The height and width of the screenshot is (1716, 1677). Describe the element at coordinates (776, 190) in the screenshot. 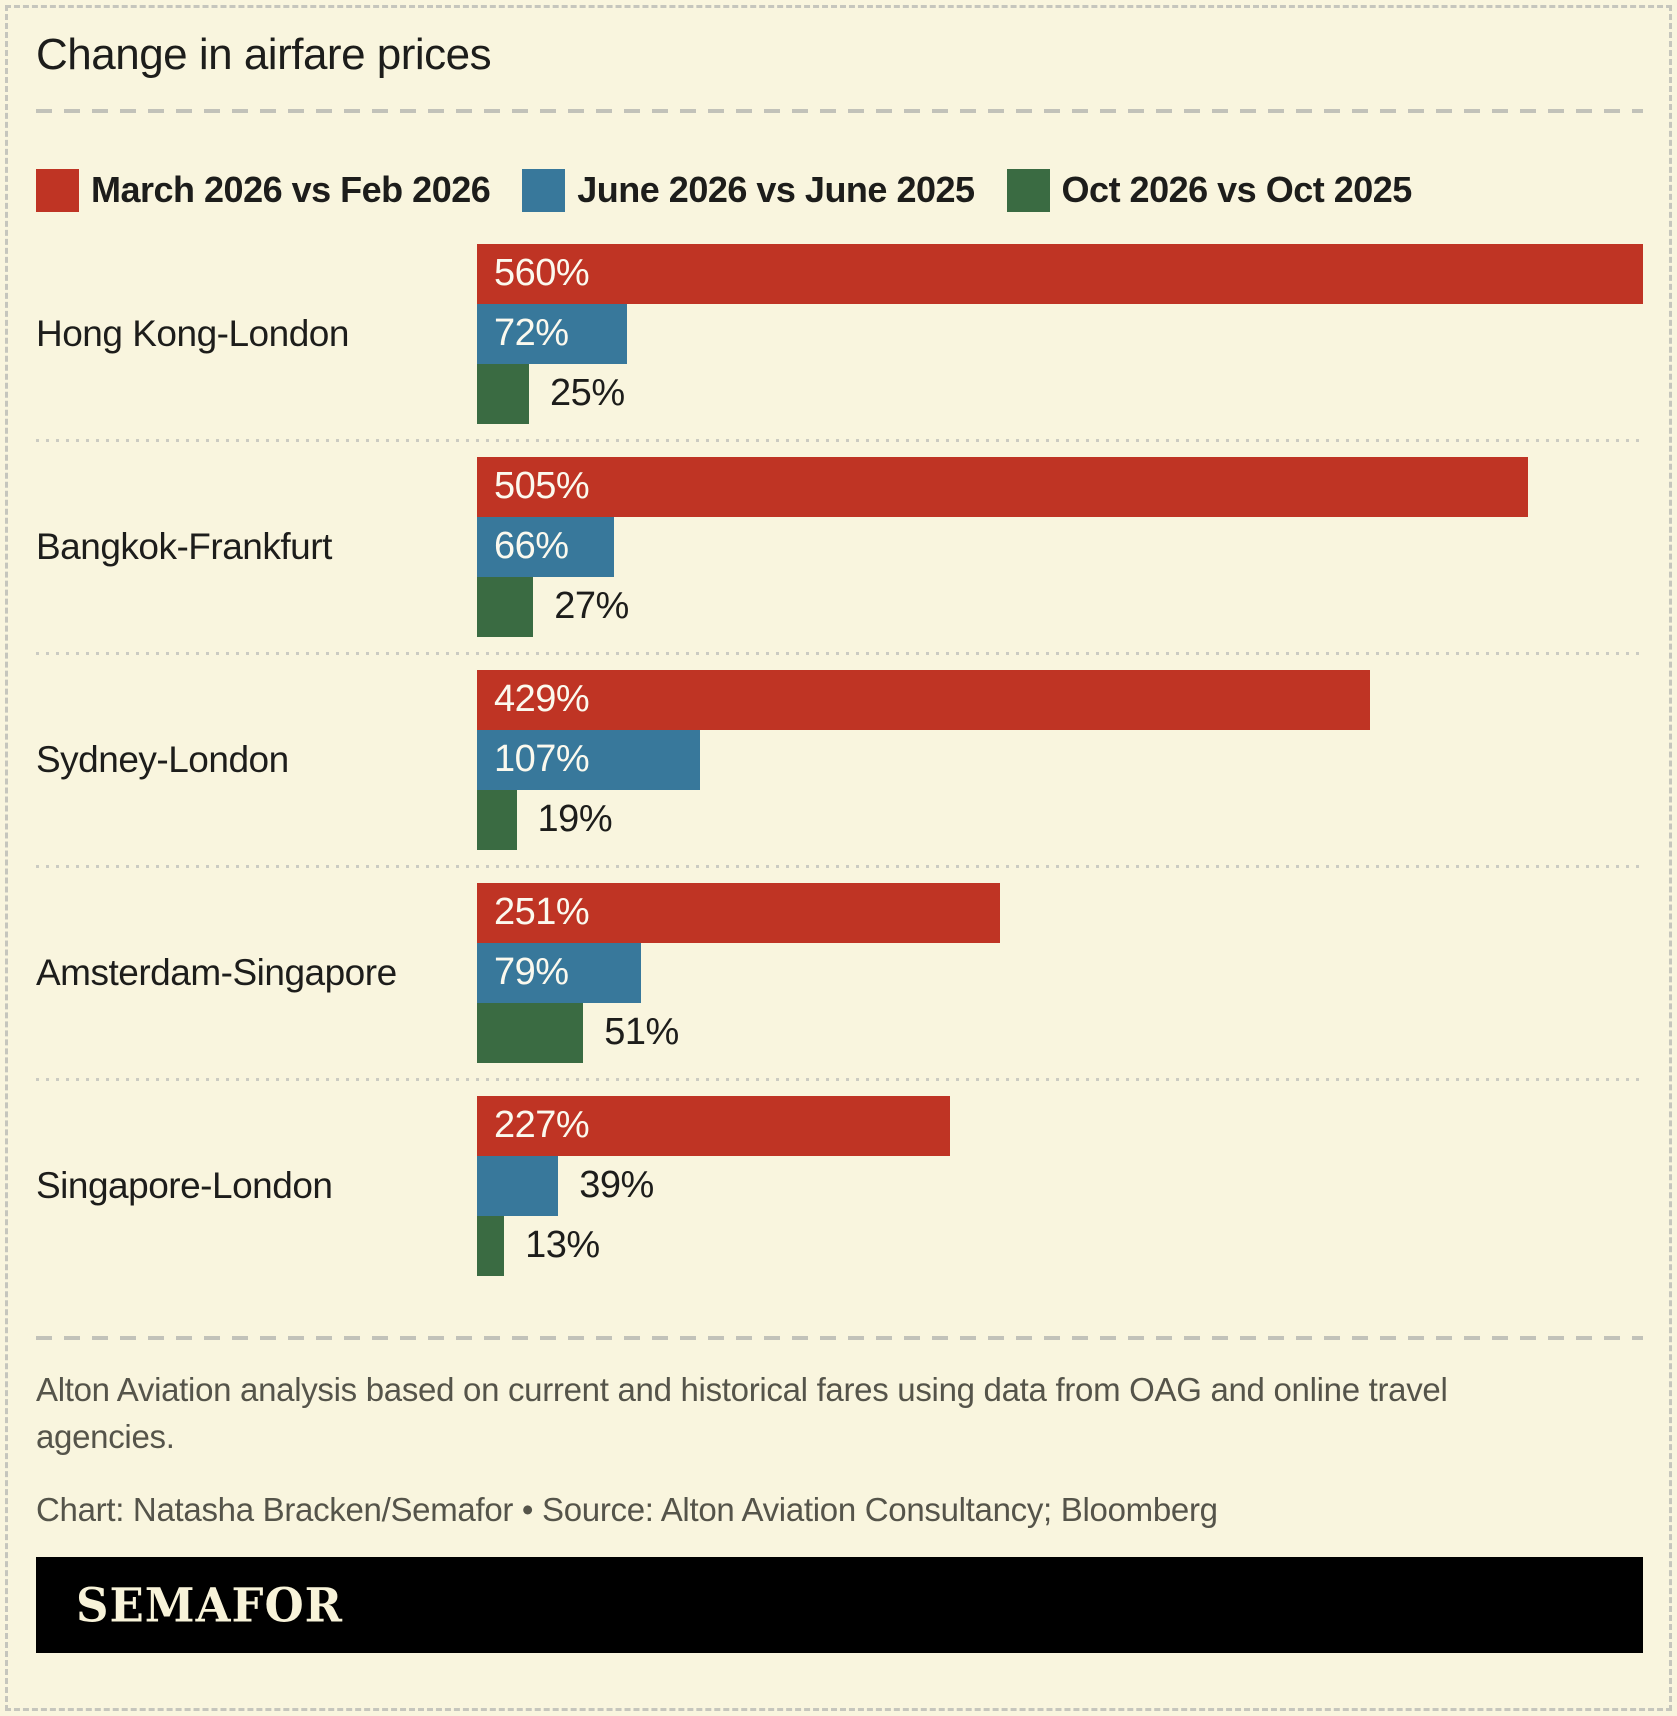

I see `legend-label: June 2026 vs June 2025` at that location.